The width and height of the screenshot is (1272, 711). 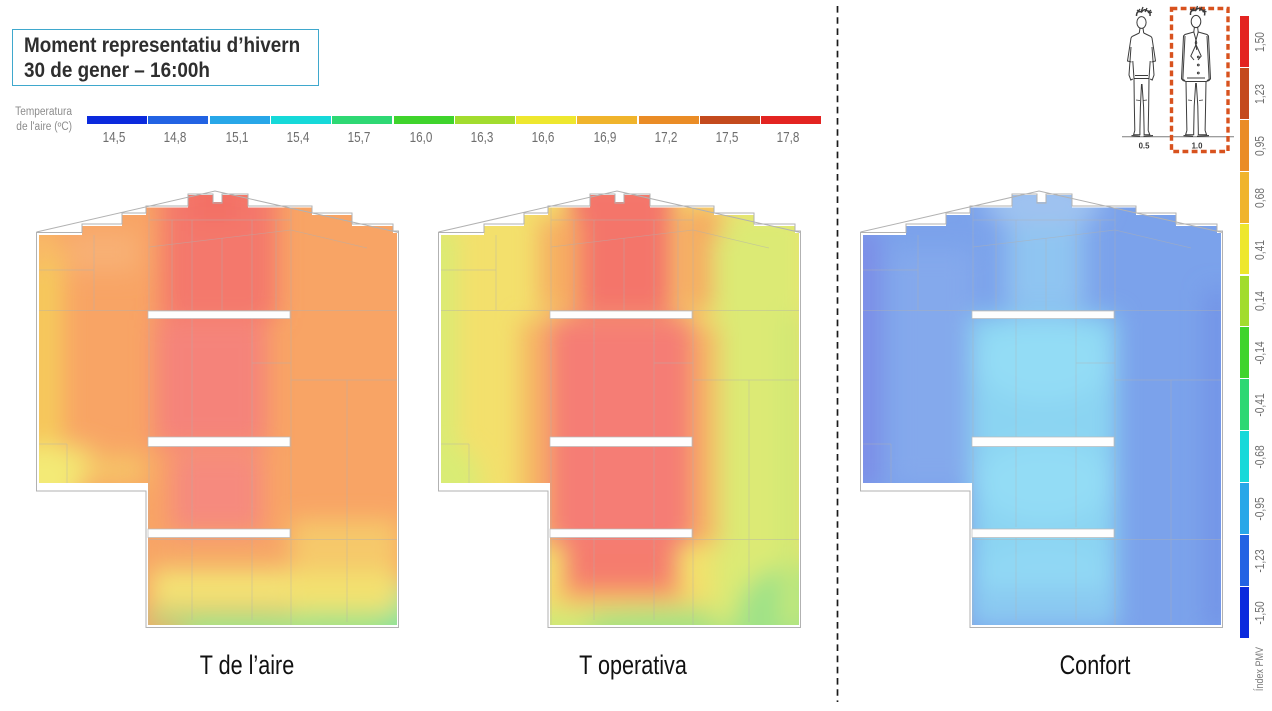 What do you see at coordinates (1198, 146) in the screenshot?
I see `svg-text: 1.0` at bounding box center [1198, 146].